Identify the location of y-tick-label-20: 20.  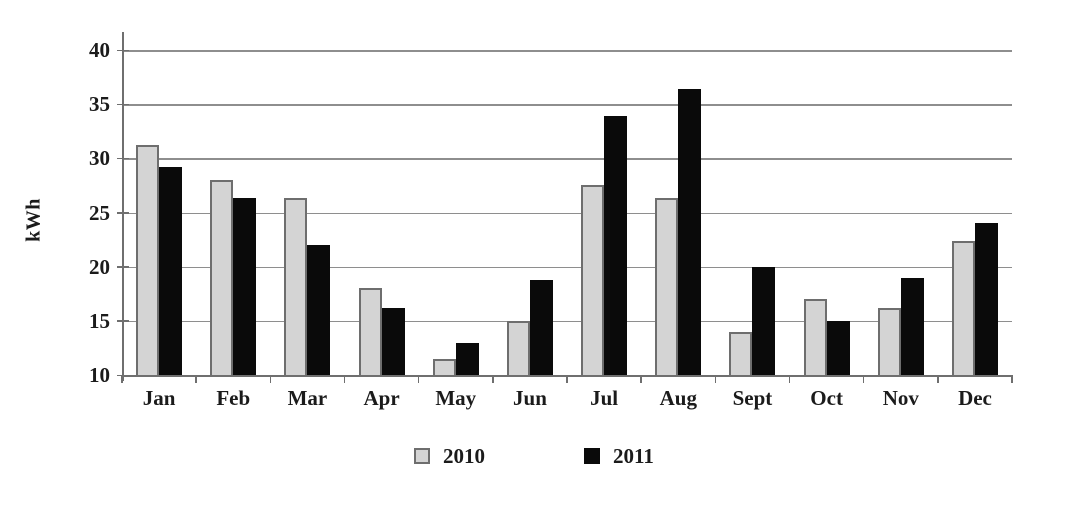
(99, 266).